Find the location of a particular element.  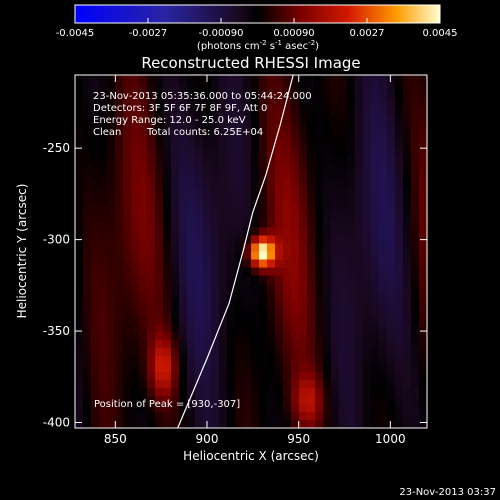

footer-timestamp: 23-Nov-2013 03:37 is located at coordinates (447, 492).